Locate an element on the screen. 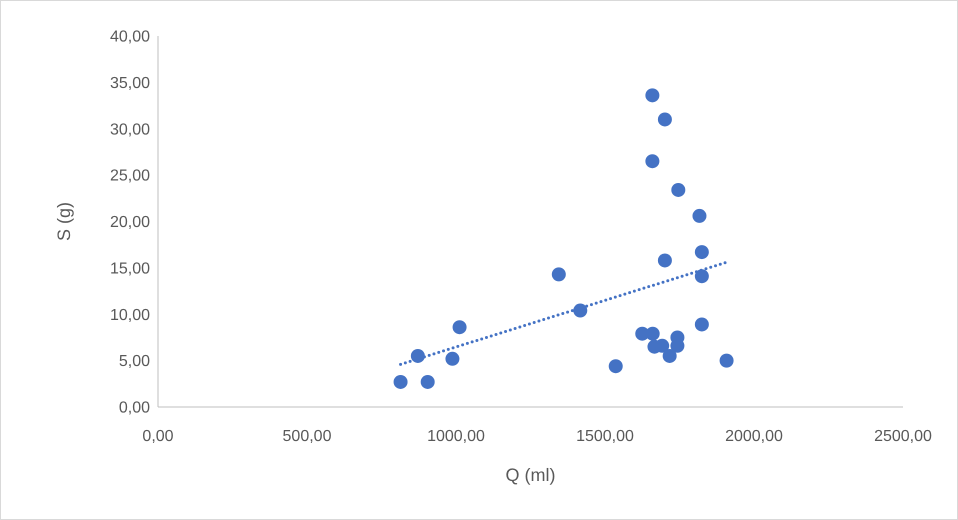 This screenshot has height=520, width=958. y-tick-label: 25,00 is located at coordinates (130, 176).